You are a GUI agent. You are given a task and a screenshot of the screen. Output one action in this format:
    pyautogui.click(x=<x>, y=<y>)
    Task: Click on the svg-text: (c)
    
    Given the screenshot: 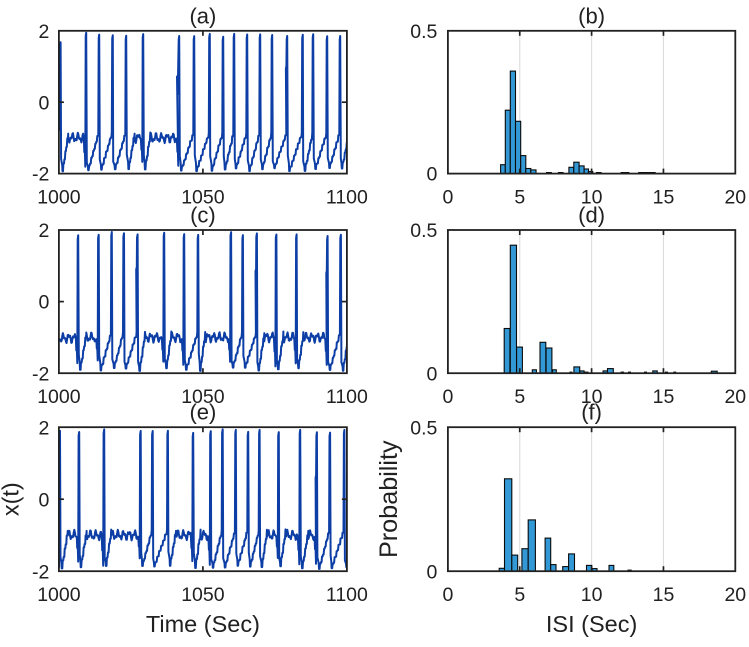 What is the action you would take?
    pyautogui.click(x=203, y=215)
    